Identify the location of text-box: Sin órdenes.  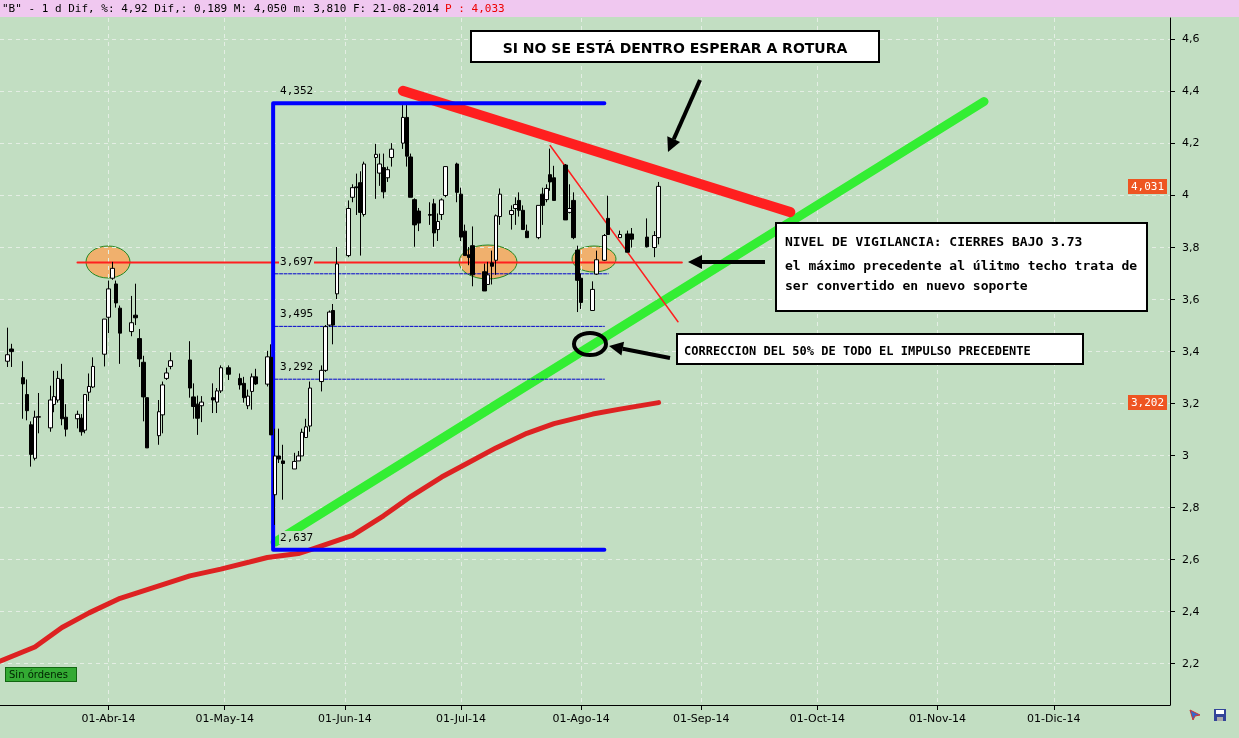
(41, 674).